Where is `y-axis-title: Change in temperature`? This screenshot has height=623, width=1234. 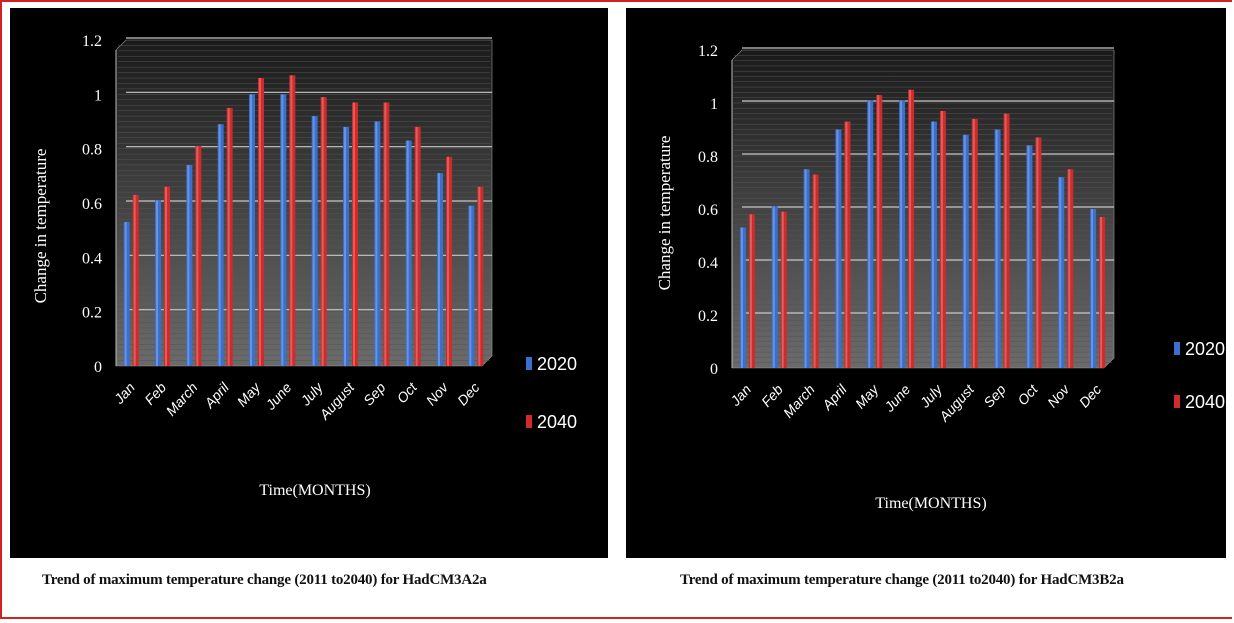
y-axis-title: Change in temperature is located at coordinates (40, 226).